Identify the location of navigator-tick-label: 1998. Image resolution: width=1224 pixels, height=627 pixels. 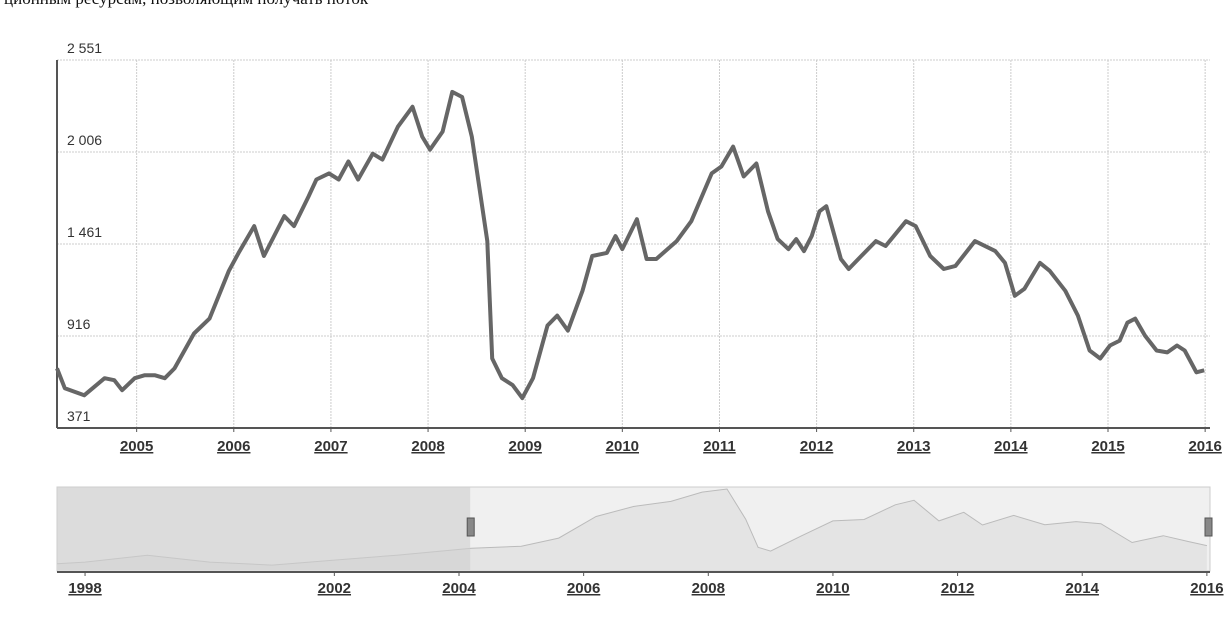
(84, 588).